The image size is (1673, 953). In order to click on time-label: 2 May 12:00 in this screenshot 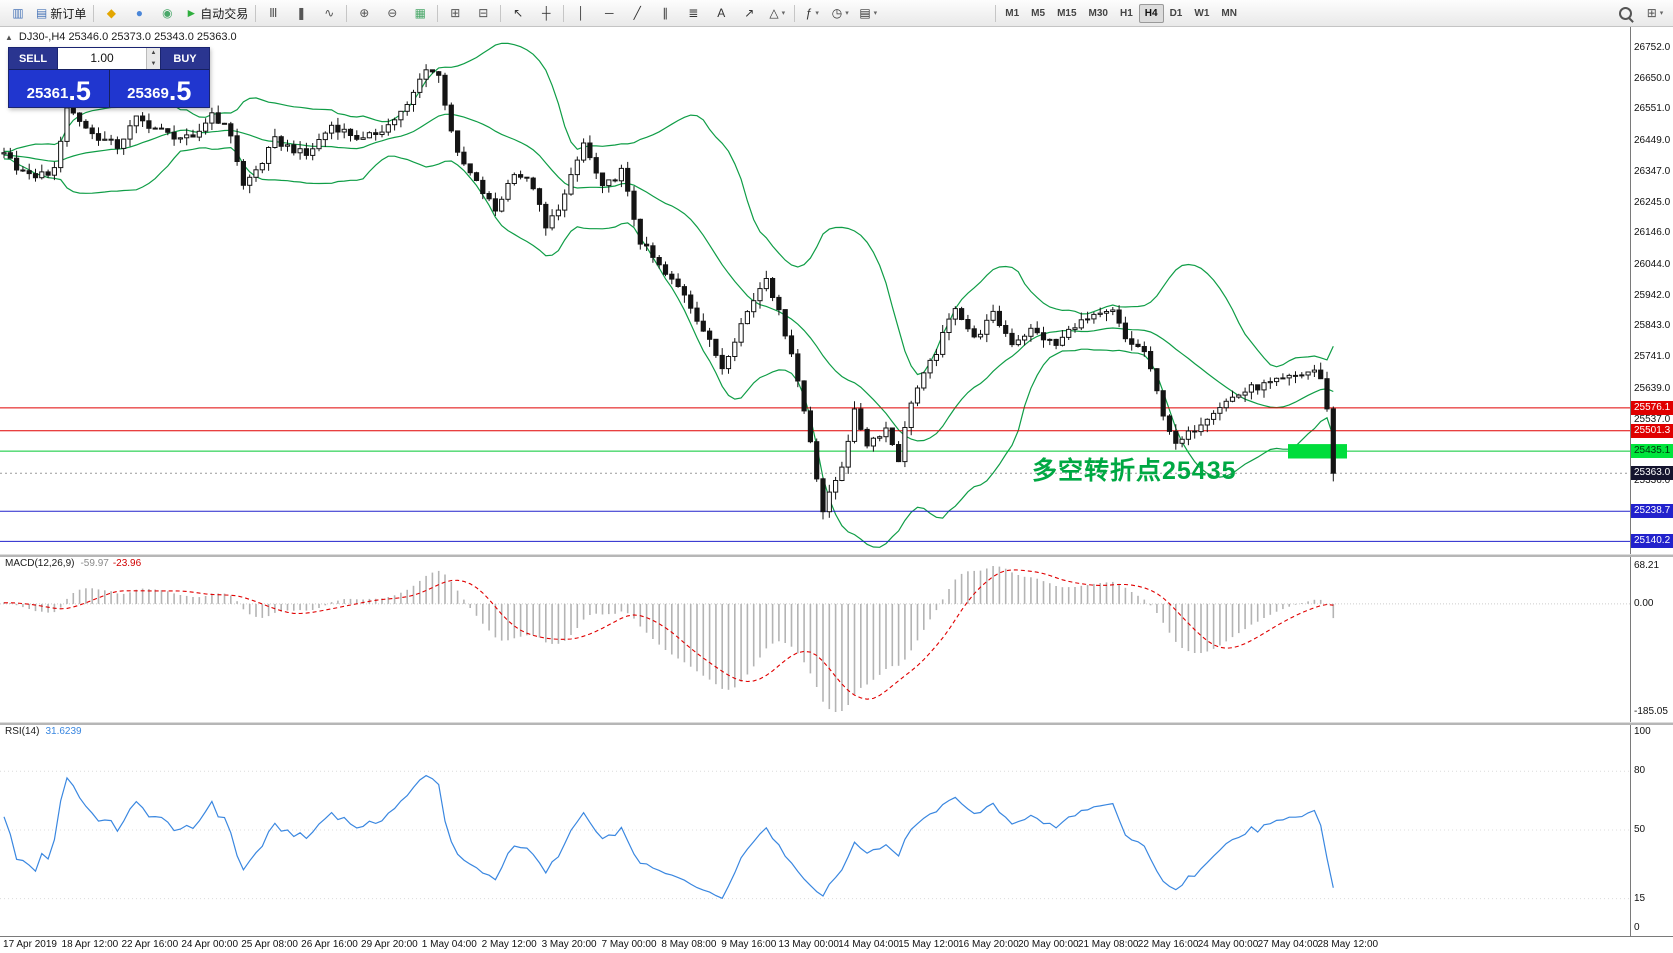, I will do `click(509, 944)`.